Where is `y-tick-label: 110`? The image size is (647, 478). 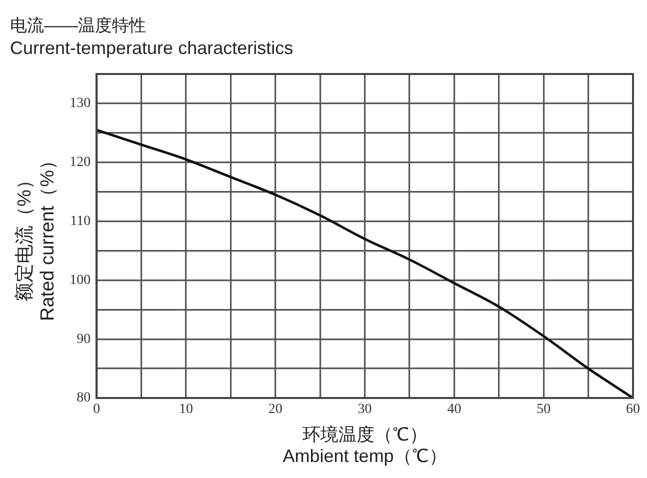 y-tick-label: 110 is located at coordinates (80, 221).